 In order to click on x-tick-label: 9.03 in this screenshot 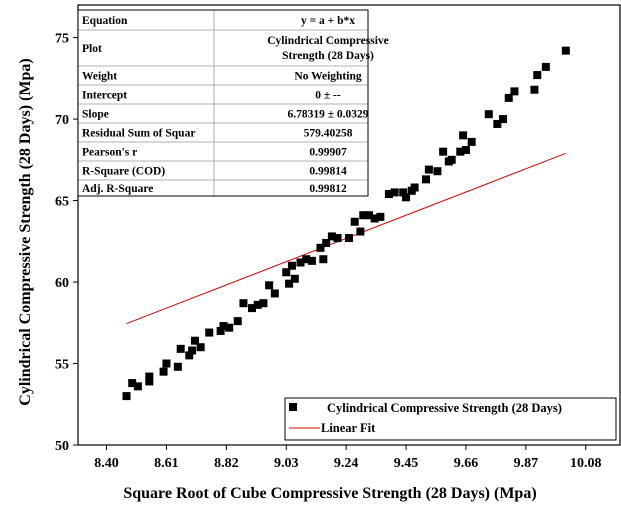, I will do `click(286, 463)`.